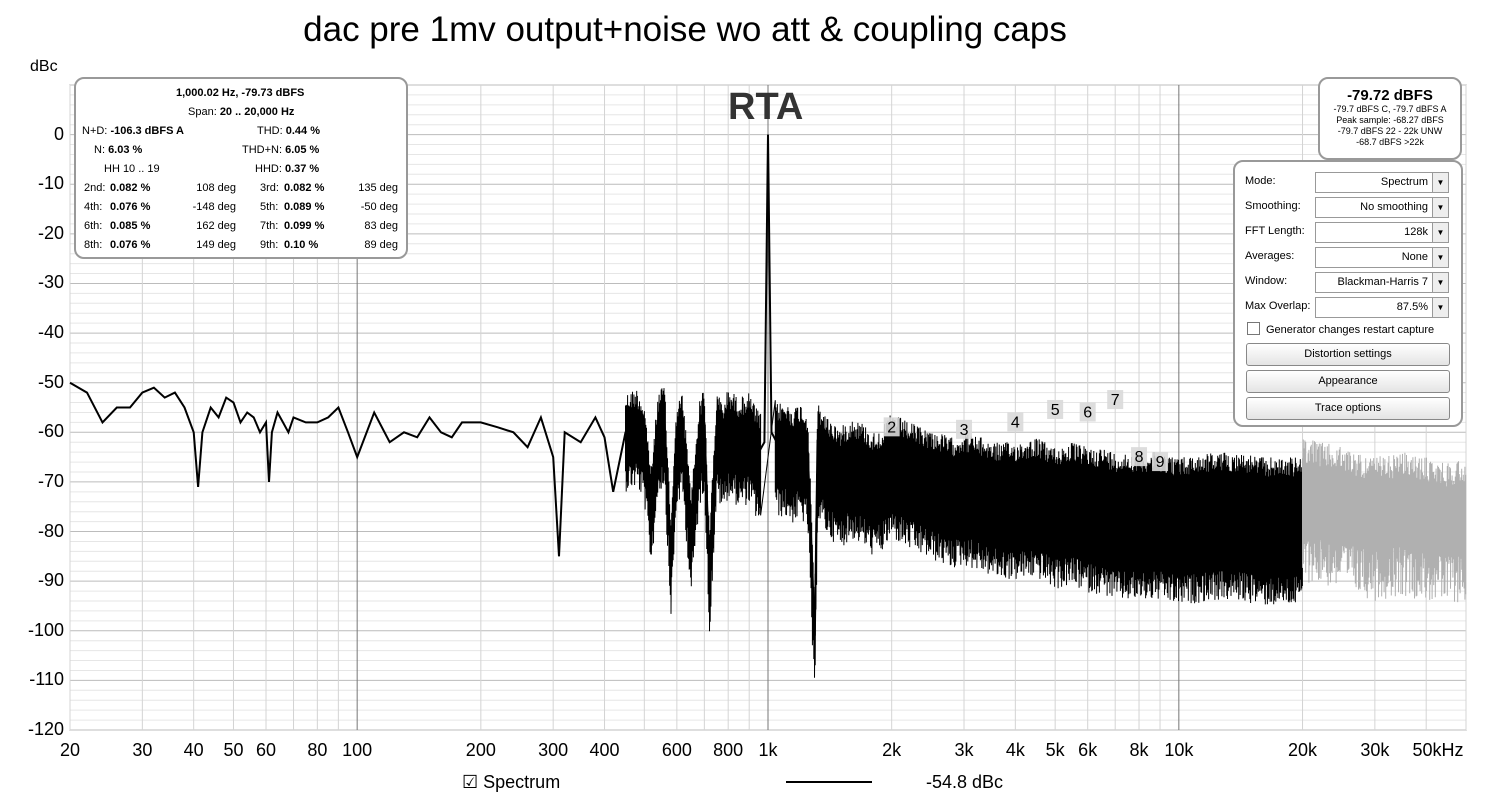 This screenshot has height=801, width=1500. I want to click on fundamental-readout: 1,000.02 Hz, -79.73 dBFS, so click(240, 93).